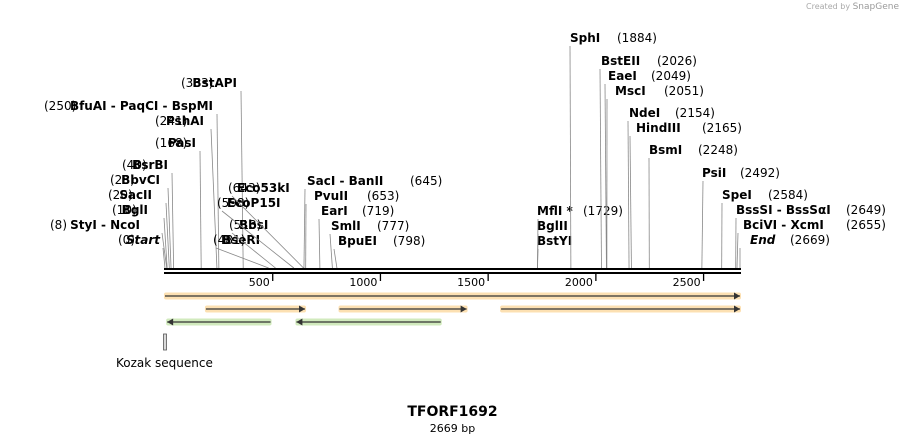  Describe the element at coordinates (580, 236) in the screenshot. I see `restriction-site: MflI * (1729)` at that location.